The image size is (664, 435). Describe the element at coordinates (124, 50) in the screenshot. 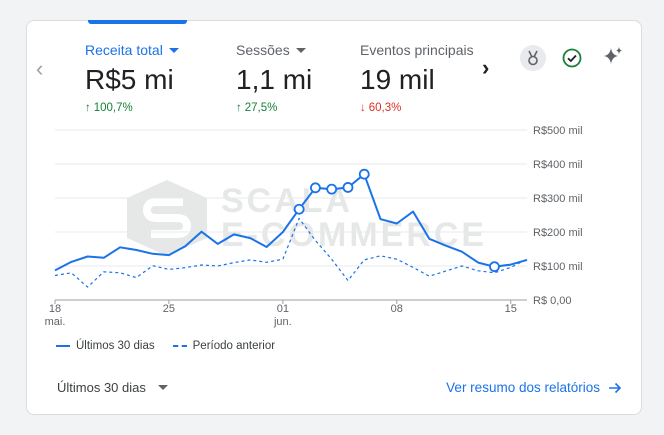

I see `metric-label: Receita total` at that location.